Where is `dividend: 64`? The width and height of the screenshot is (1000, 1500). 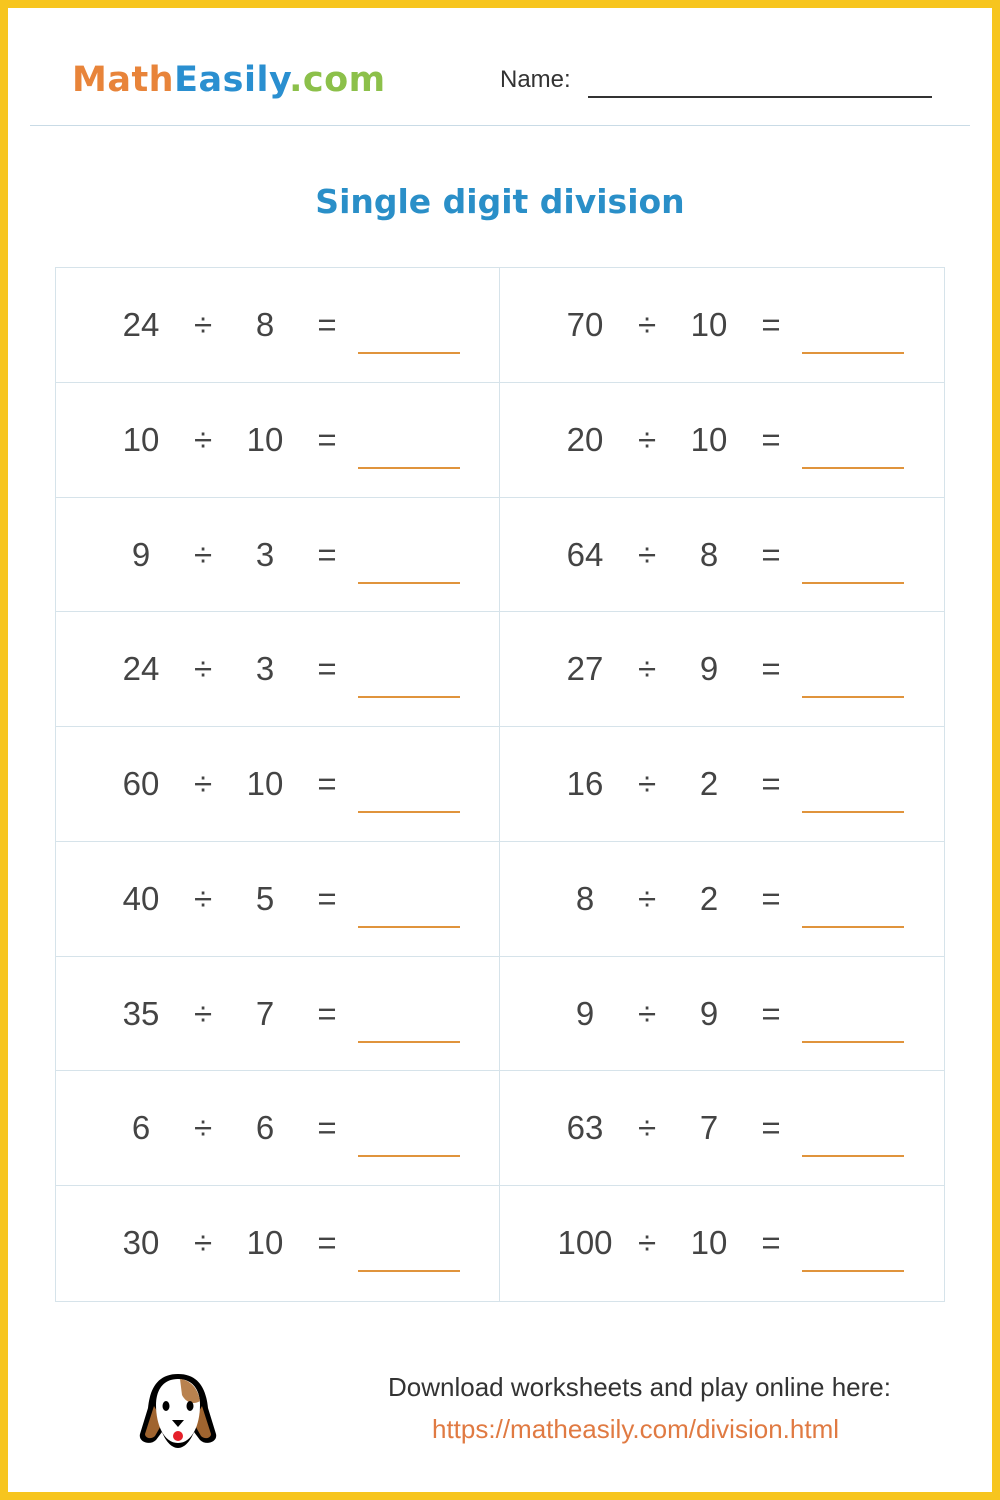 dividend: 64 is located at coordinates (585, 554).